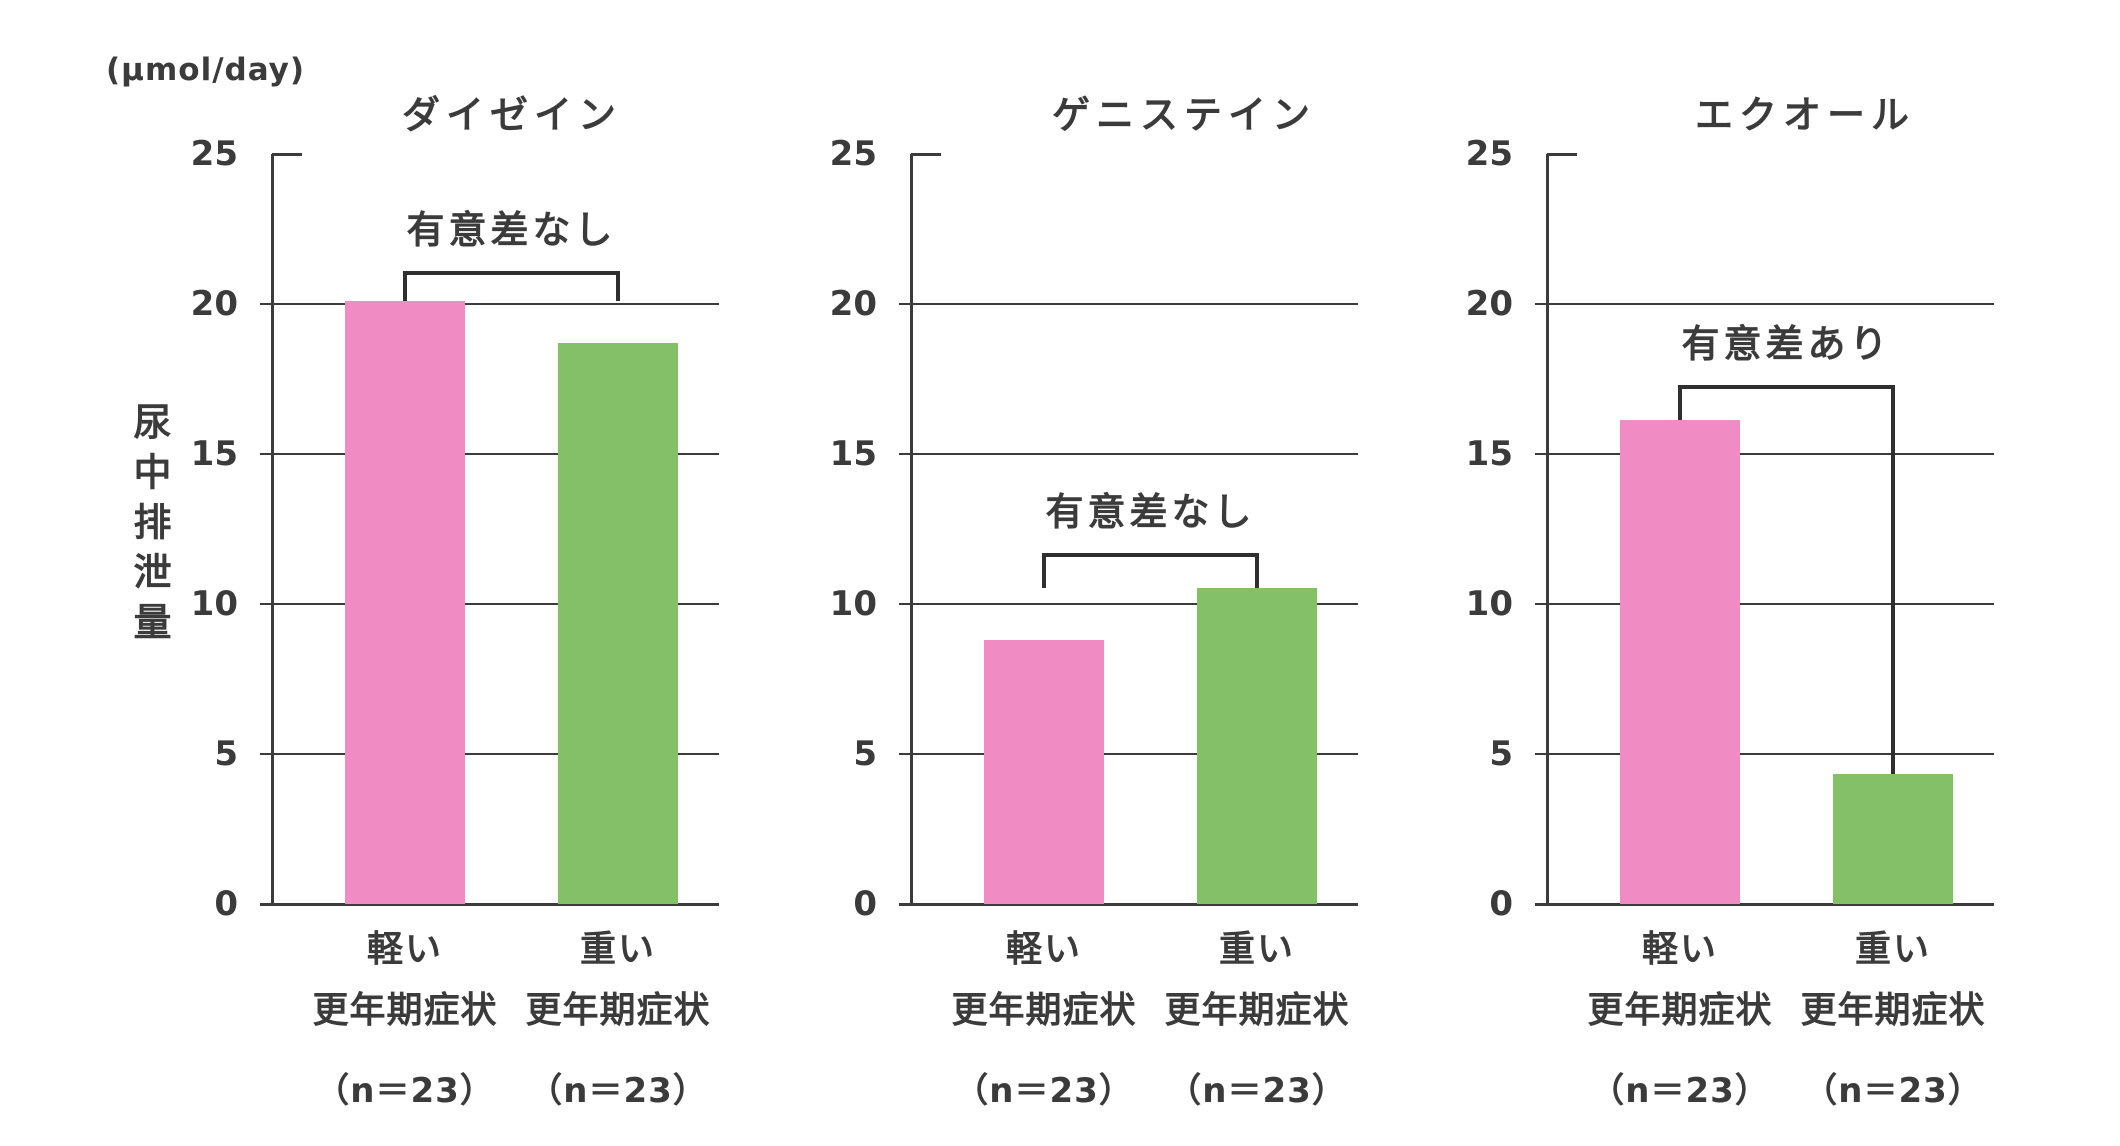 Image resolution: width=2120 pixels, height=1146 pixels. What do you see at coordinates (149, 527) in the screenshot?
I see `y-axis-title: 尿中排泄量` at bounding box center [149, 527].